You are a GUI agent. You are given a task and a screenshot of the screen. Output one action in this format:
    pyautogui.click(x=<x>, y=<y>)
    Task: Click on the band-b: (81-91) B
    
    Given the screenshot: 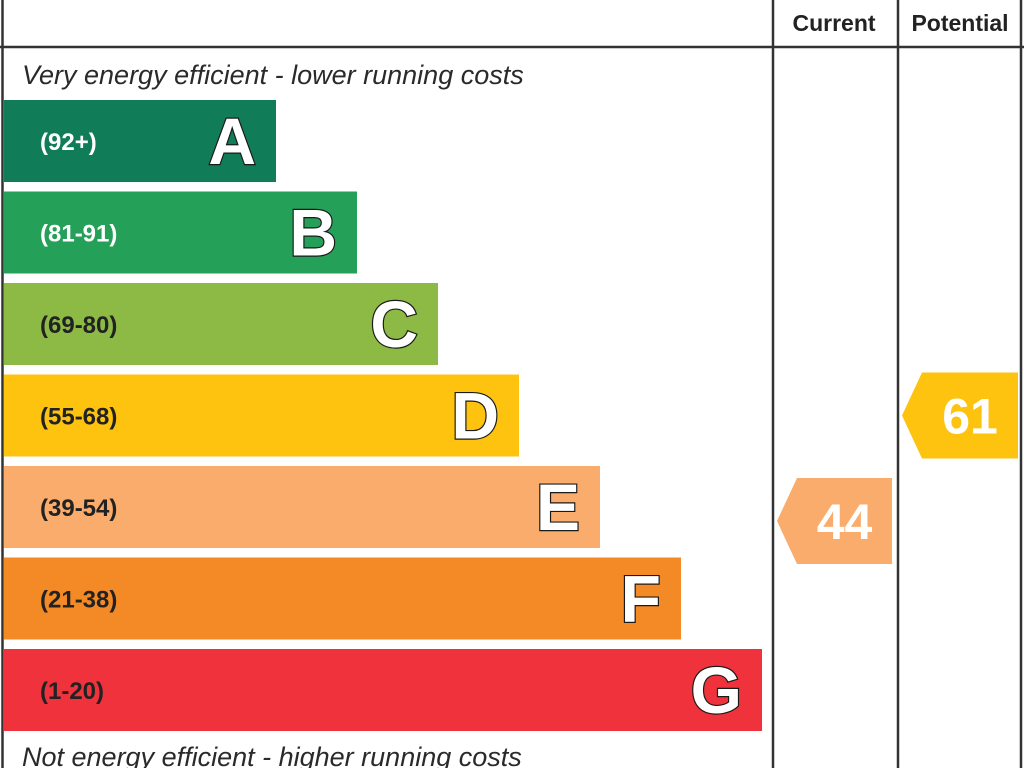 What is the action you would take?
    pyautogui.click(x=180, y=232)
    